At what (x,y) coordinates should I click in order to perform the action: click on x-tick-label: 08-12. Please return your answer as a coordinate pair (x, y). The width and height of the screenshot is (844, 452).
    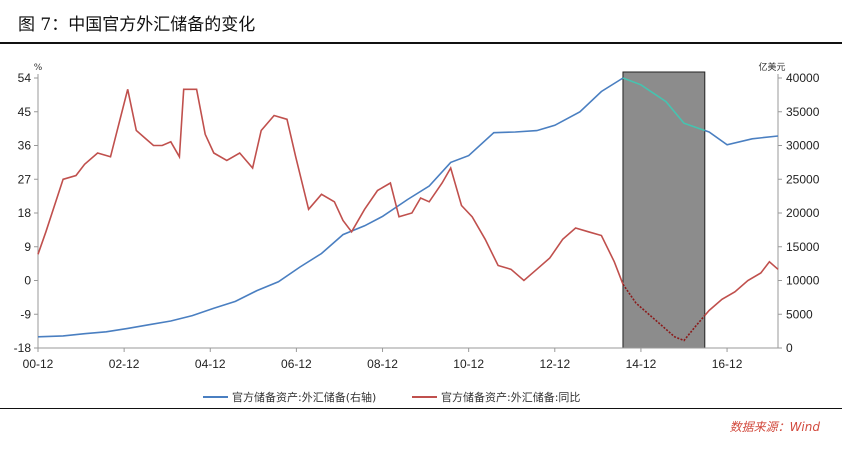
    Looking at the image, I should click on (382, 364).